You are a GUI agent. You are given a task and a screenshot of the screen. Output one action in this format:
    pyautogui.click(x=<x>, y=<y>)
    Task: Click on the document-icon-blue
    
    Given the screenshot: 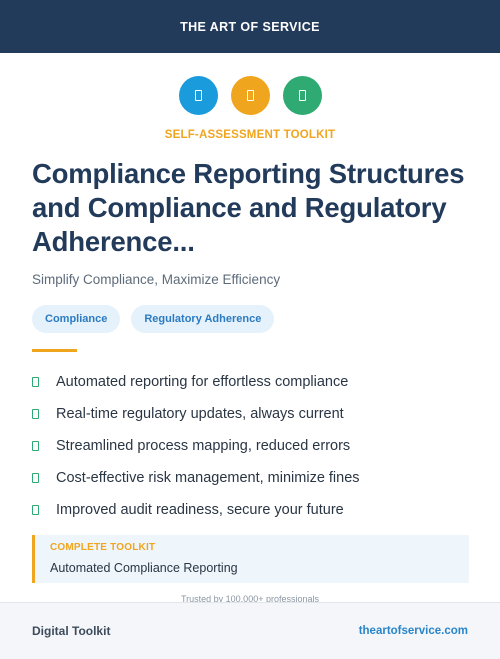 What is the action you would take?
    pyautogui.click(x=198, y=95)
    